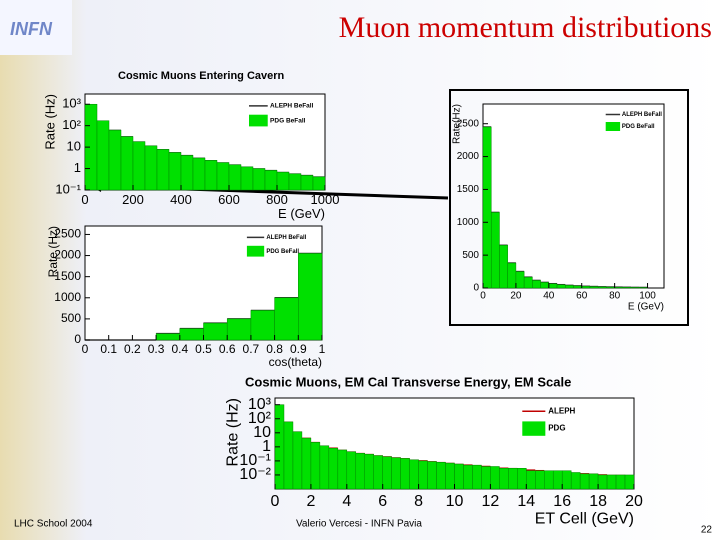  What do you see at coordinates (346, 501) in the screenshot?
I see `x-tick-label: 4` at bounding box center [346, 501].